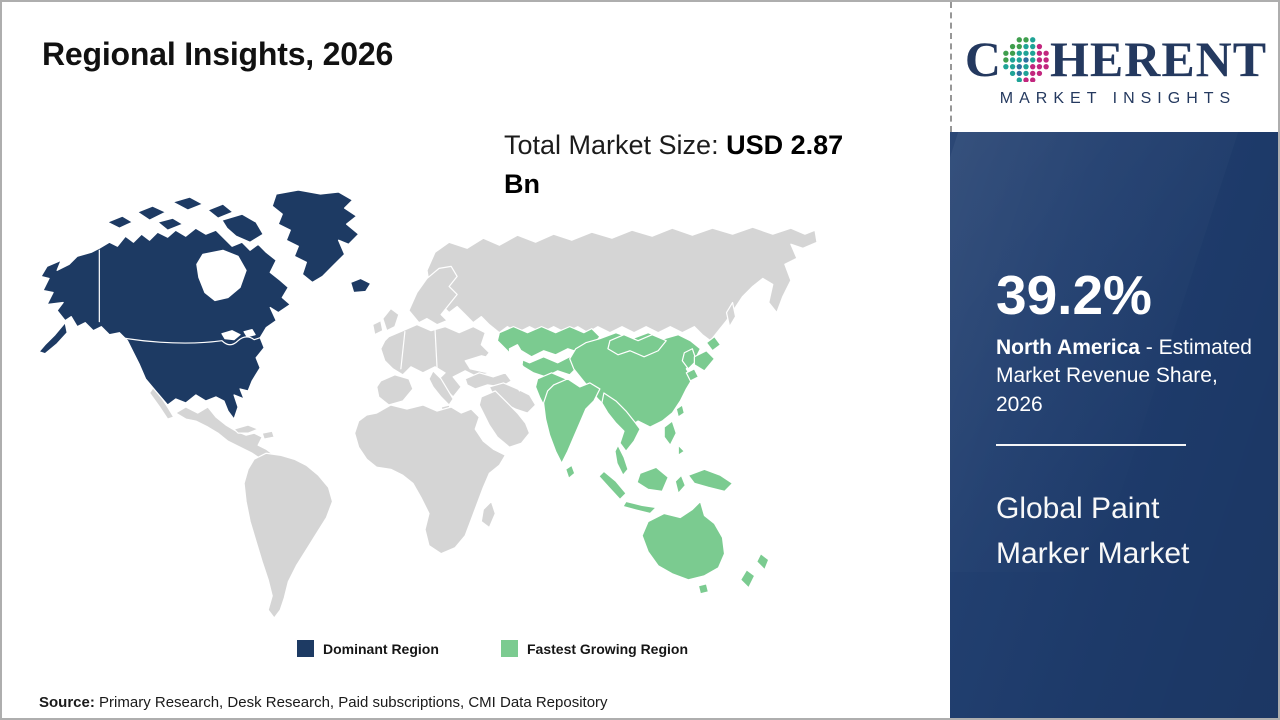 Image resolution: width=1280 pixels, height=720 pixels. What do you see at coordinates (710, 480) in the screenshot?
I see `region-new-guinea` at bounding box center [710, 480].